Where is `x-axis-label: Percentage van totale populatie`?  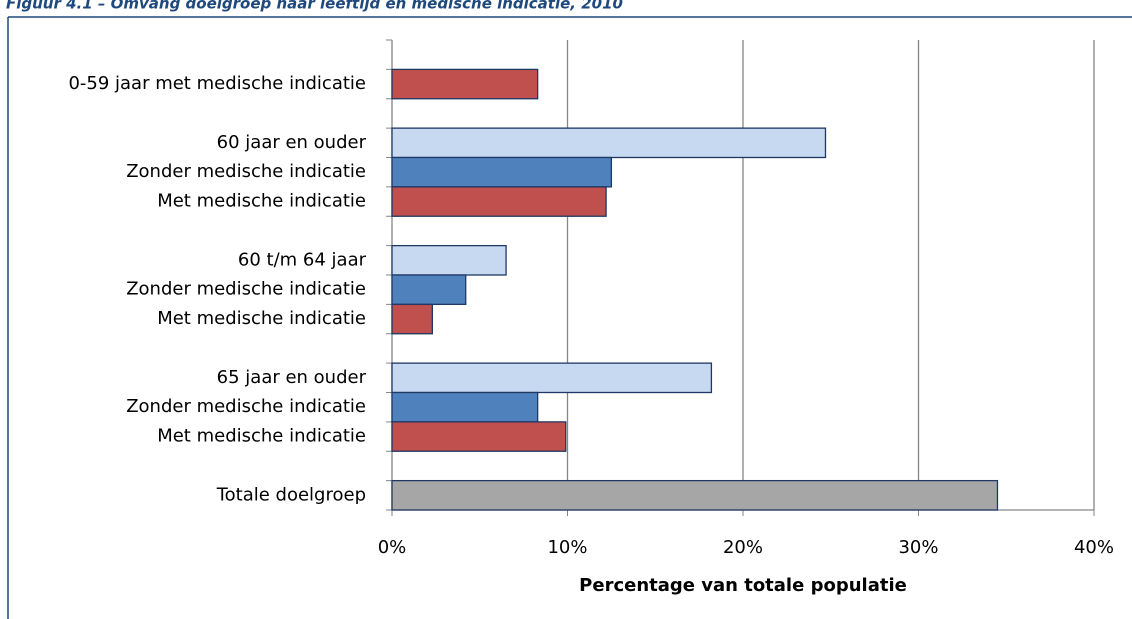 x-axis-label: Percentage van totale populatie is located at coordinates (743, 585).